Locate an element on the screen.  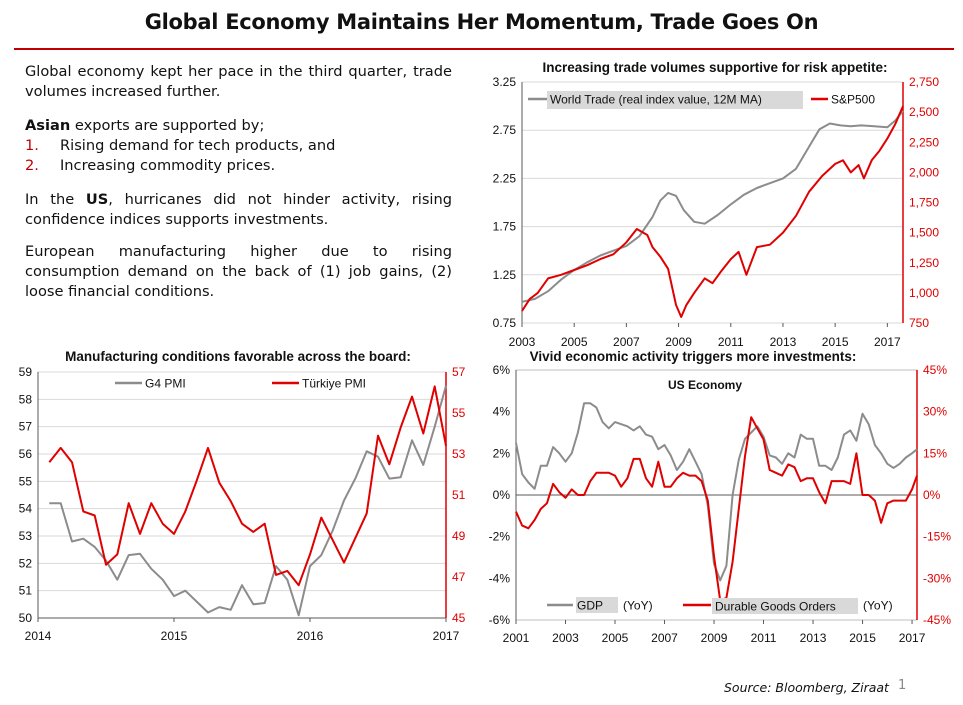
y-left-tick-label: 52 is located at coordinates (26, 563).